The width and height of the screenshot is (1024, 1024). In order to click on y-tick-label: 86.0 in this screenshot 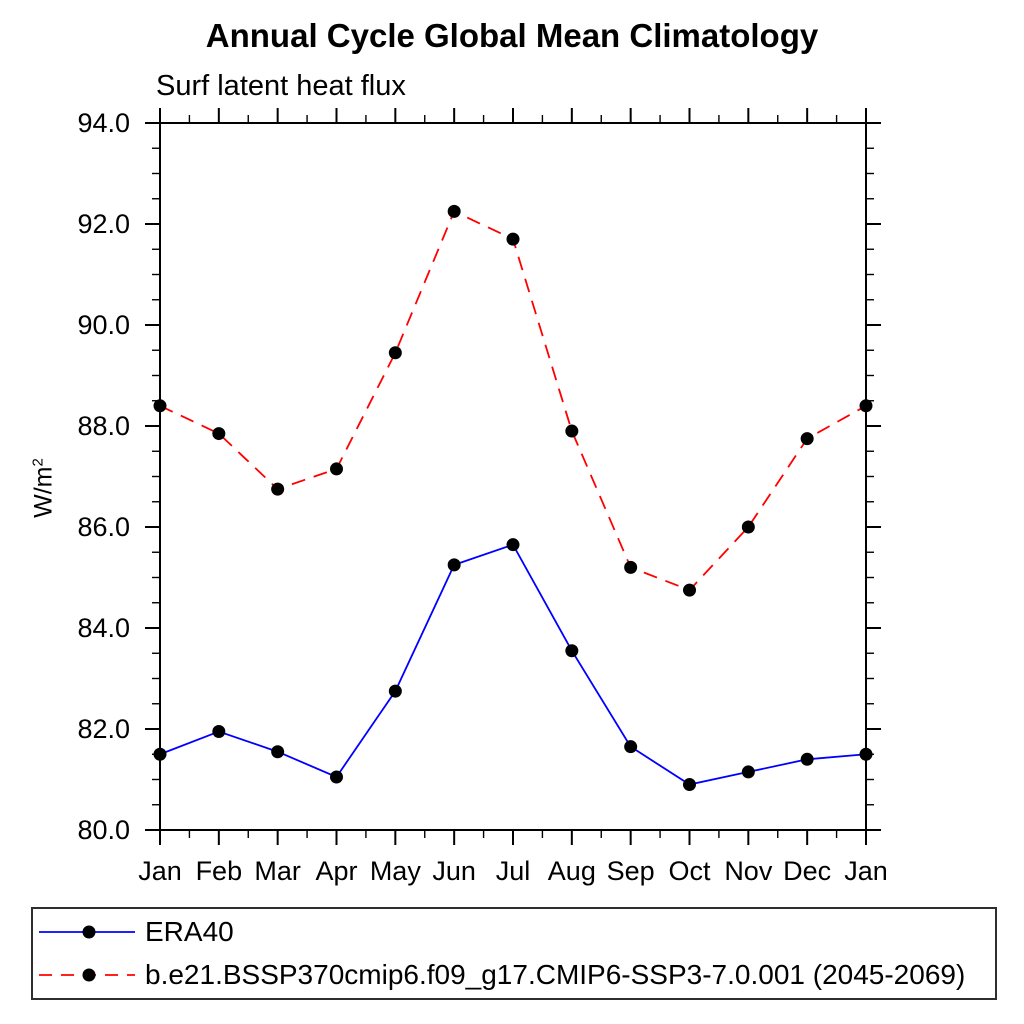, I will do `click(103, 527)`.